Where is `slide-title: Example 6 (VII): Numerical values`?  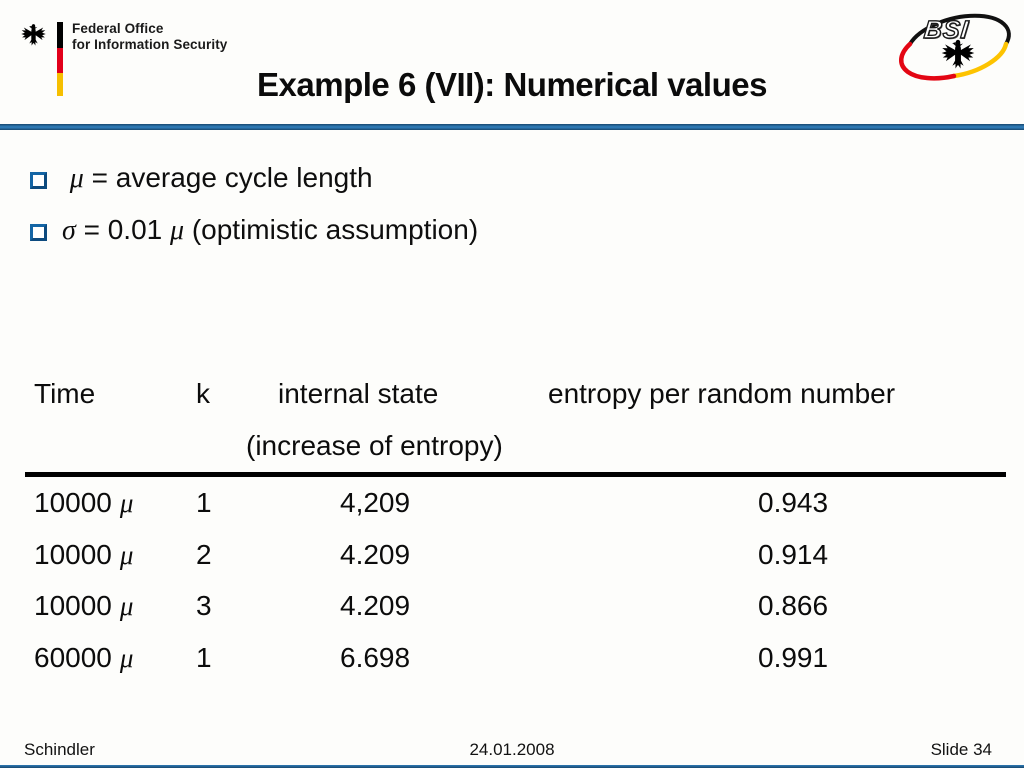
slide-title: Example 6 (VII): Numerical values is located at coordinates (512, 84).